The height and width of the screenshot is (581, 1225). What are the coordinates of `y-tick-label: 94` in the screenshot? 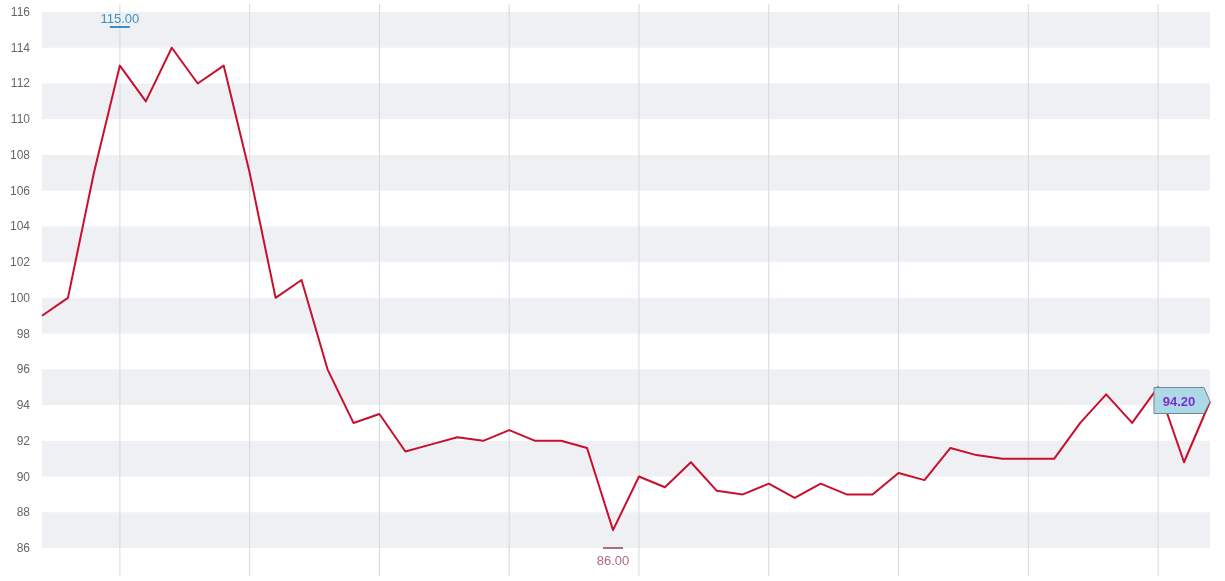 It's located at (23, 405).